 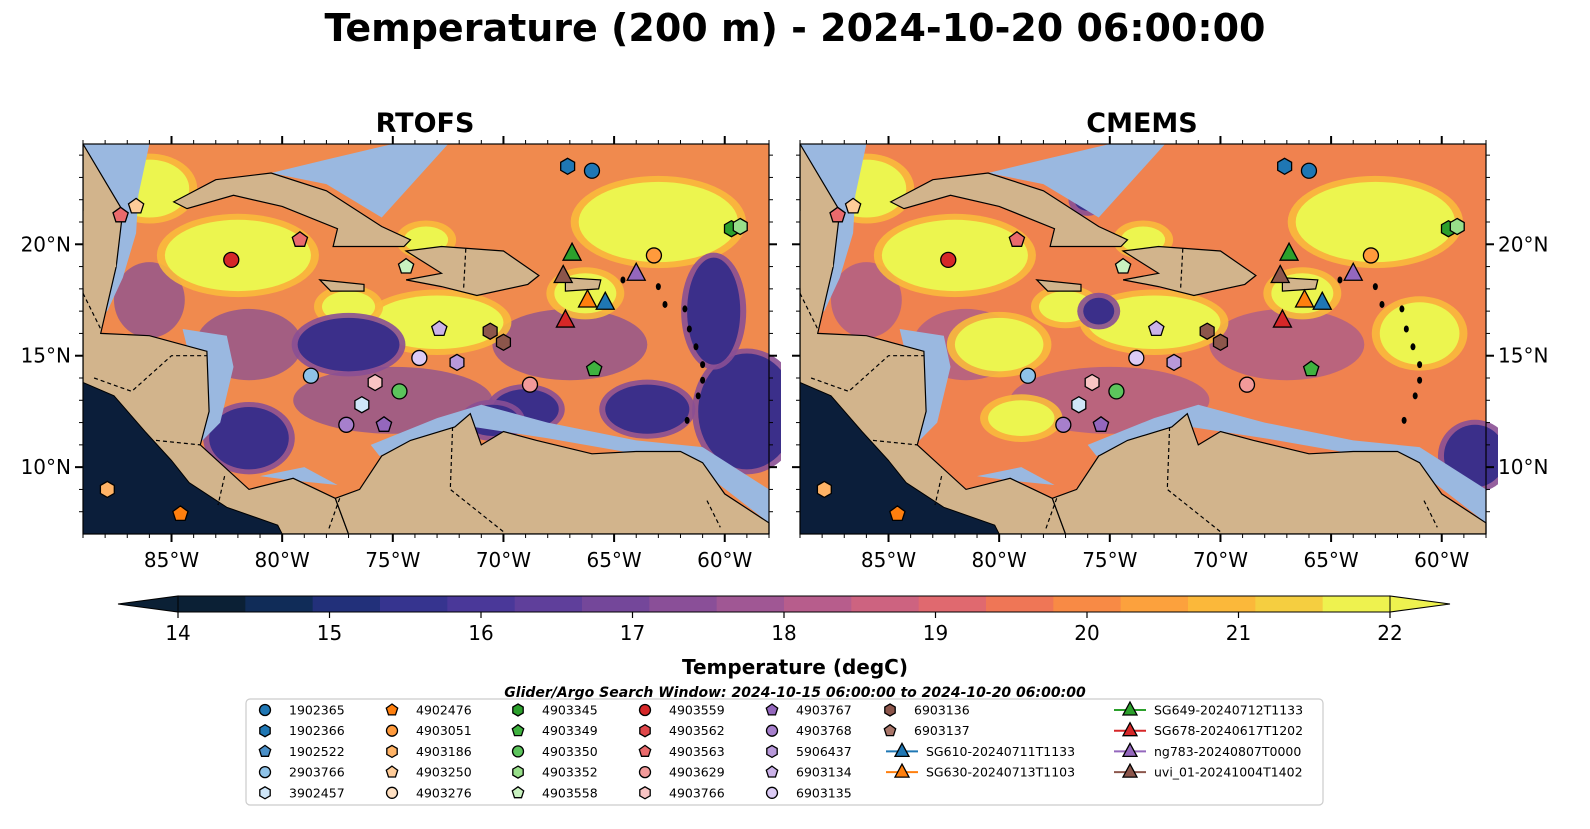 I want to click on lon-tick-label: 65°W, so click(x=613, y=560).